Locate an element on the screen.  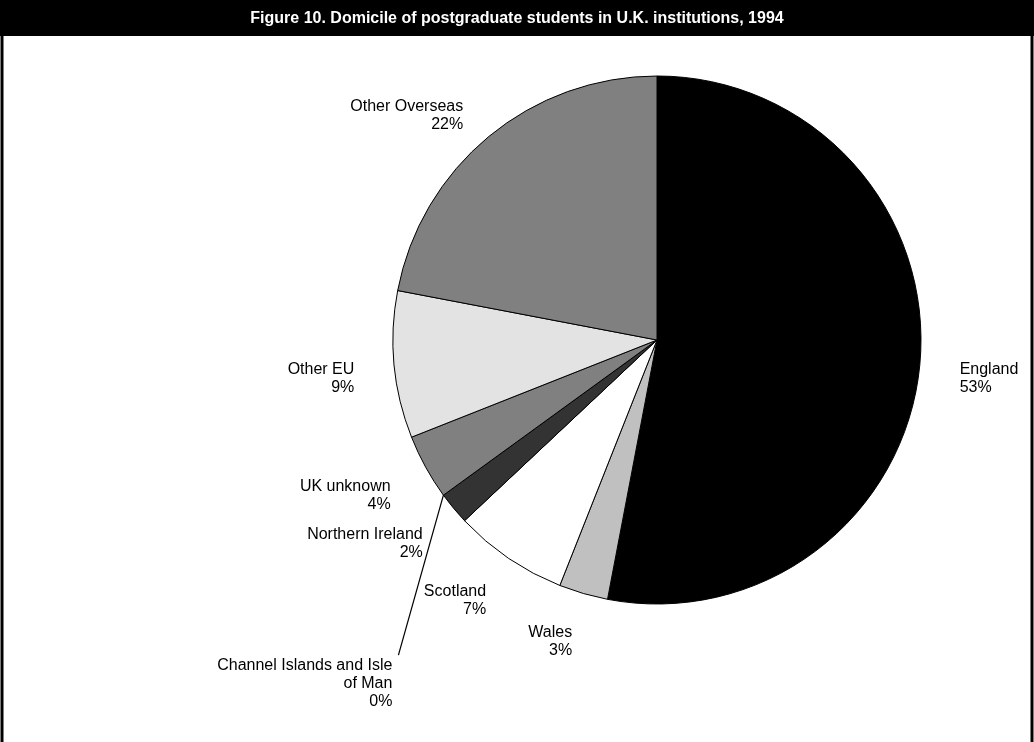
data-label: 22% is located at coordinates (447, 123).